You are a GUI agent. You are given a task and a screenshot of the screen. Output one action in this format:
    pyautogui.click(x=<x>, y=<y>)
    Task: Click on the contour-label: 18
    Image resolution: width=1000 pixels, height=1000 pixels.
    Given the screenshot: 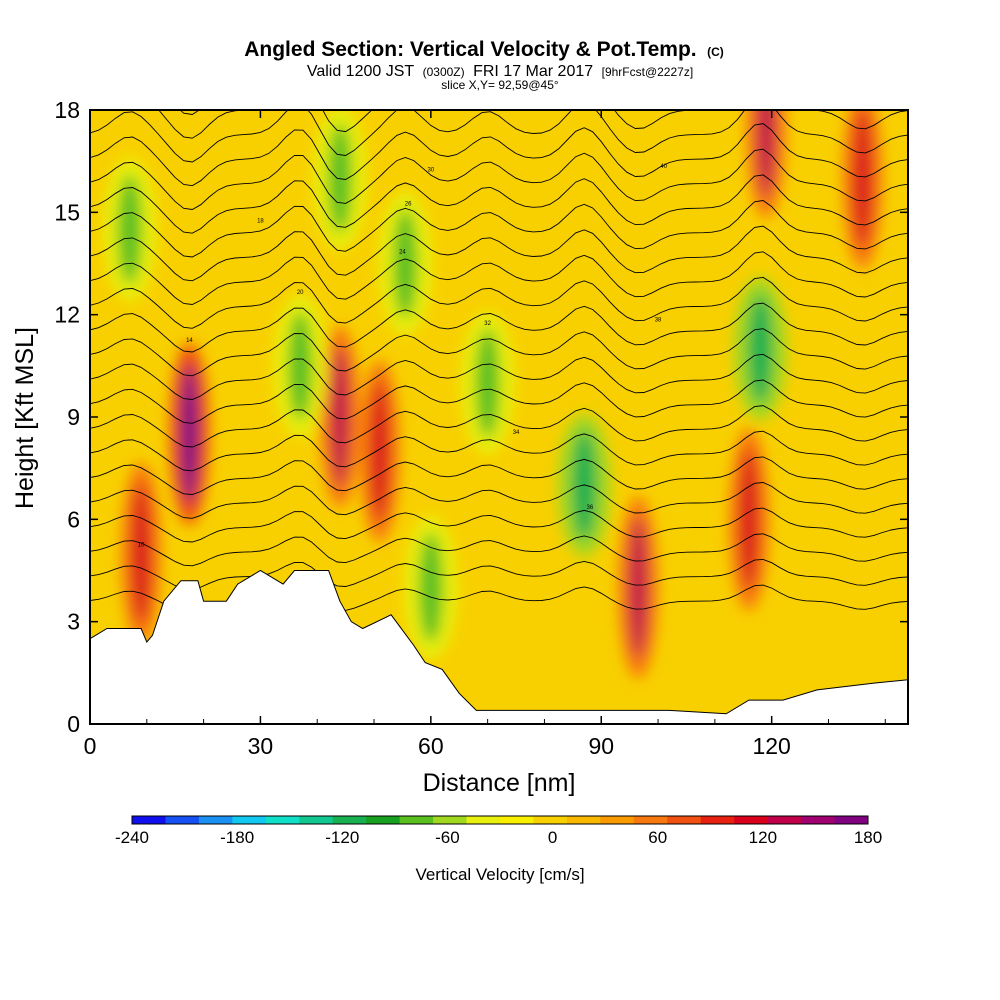 What is the action you would take?
    pyautogui.click(x=260, y=222)
    